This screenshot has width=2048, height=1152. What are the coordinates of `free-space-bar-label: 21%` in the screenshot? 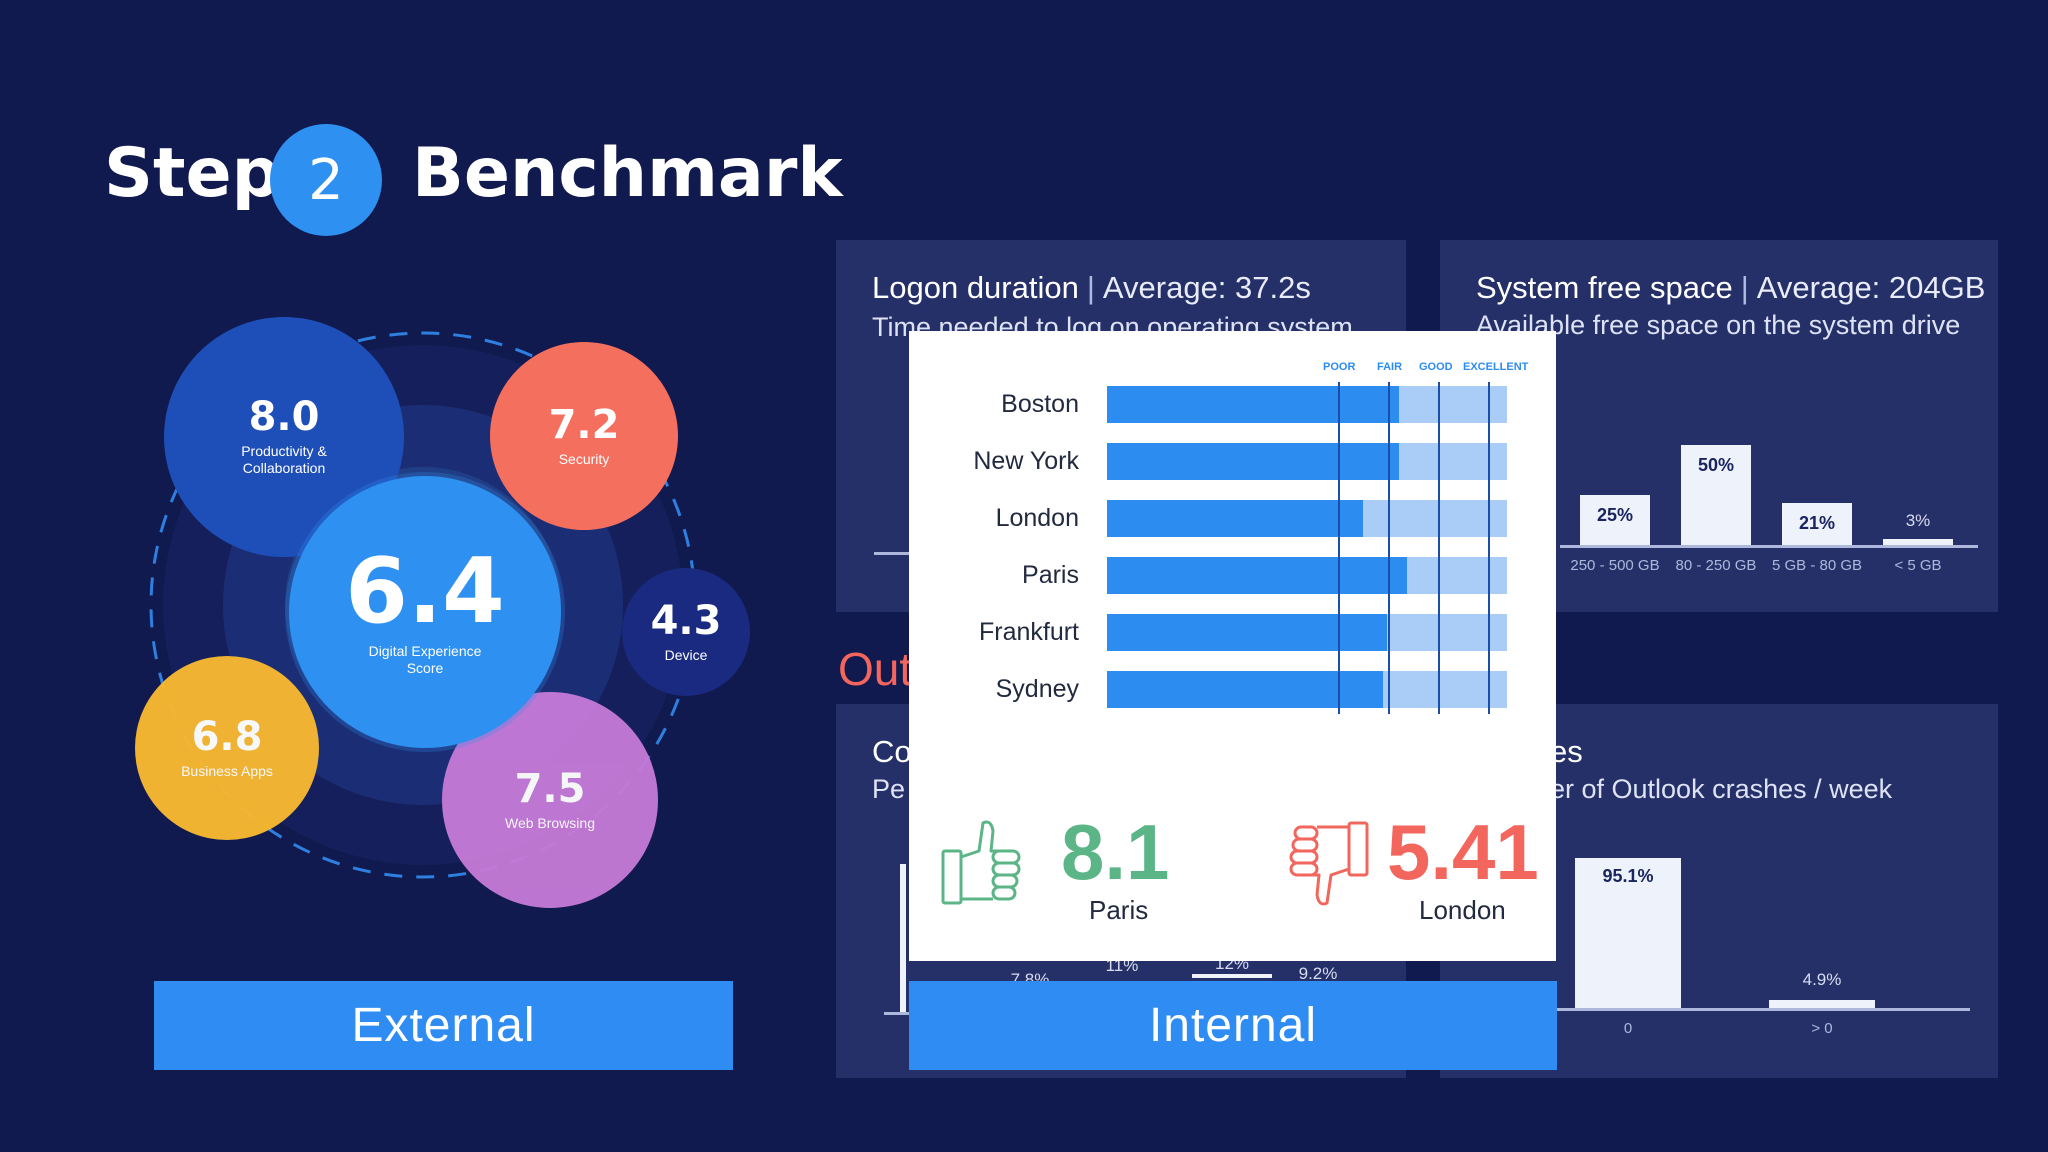 It's located at (1817, 523).